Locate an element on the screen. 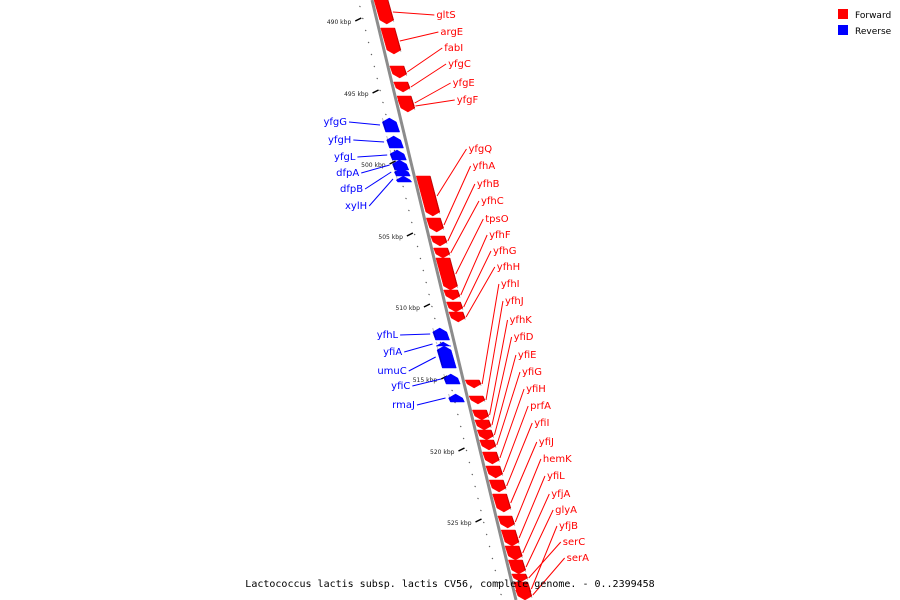  gene-yfiD is located at coordinates (483, 425).